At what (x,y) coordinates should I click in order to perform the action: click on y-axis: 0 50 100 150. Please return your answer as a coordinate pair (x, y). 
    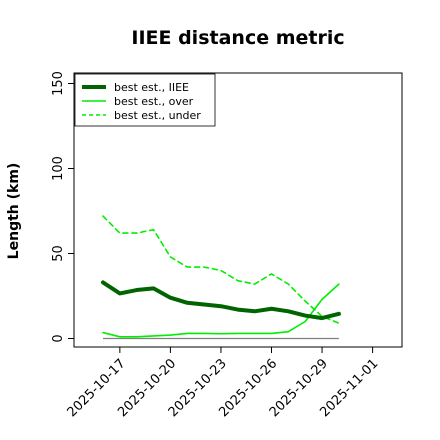
    Looking at the image, I should click on (62, 207).